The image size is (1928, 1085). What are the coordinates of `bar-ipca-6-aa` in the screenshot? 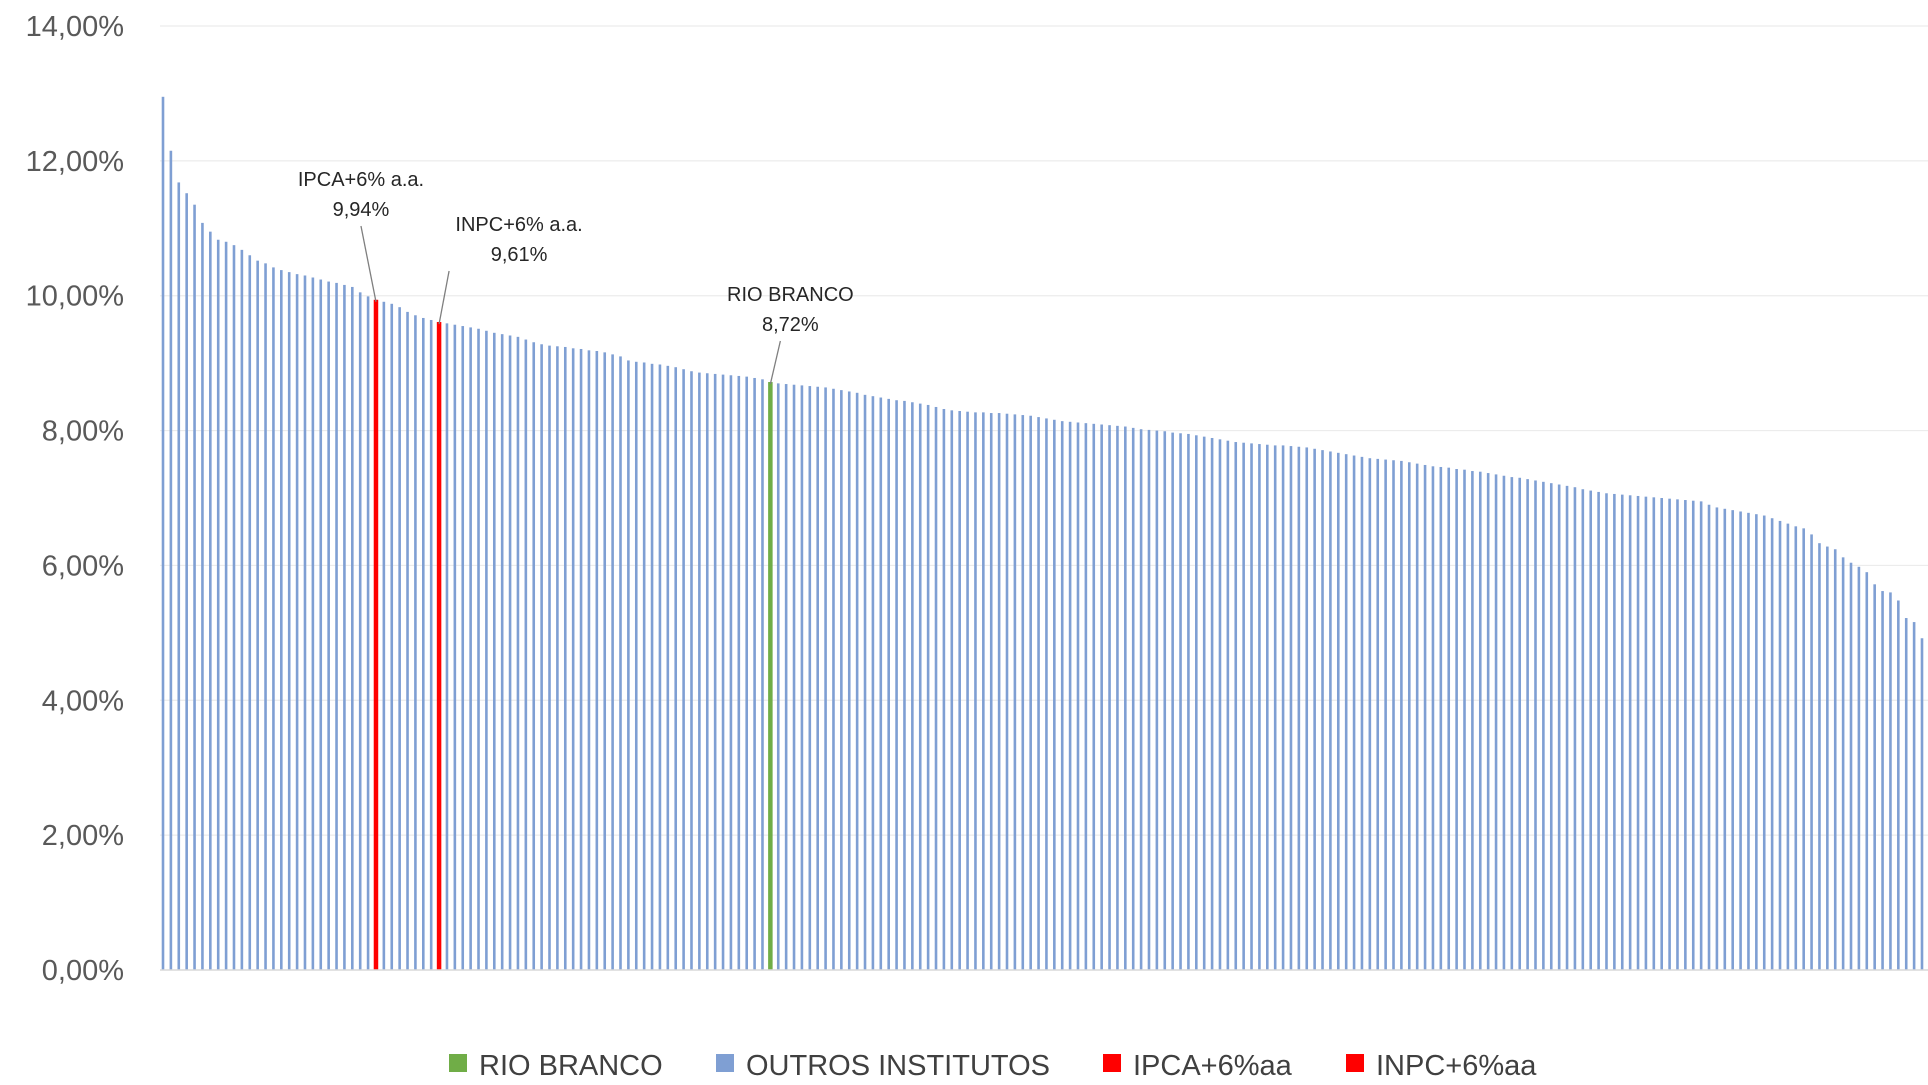 It's located at (376, 634).